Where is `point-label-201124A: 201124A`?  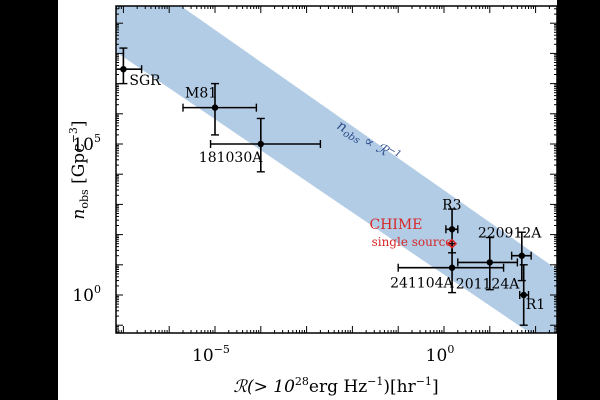
point-label-201124A: 201124A is located at coordinates (488, 284).